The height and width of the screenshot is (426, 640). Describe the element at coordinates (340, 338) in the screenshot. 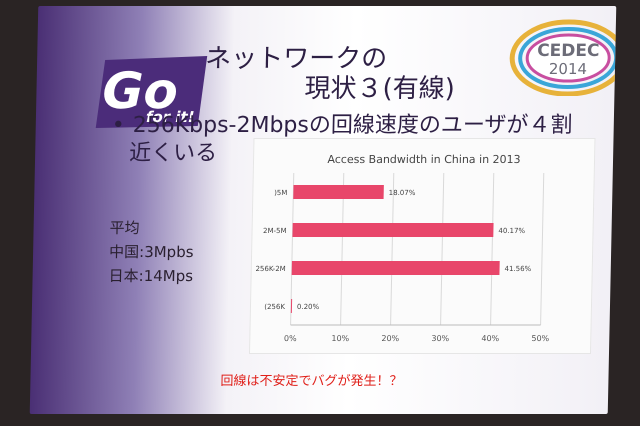

I see `x-tick-label: 10%` at that location.